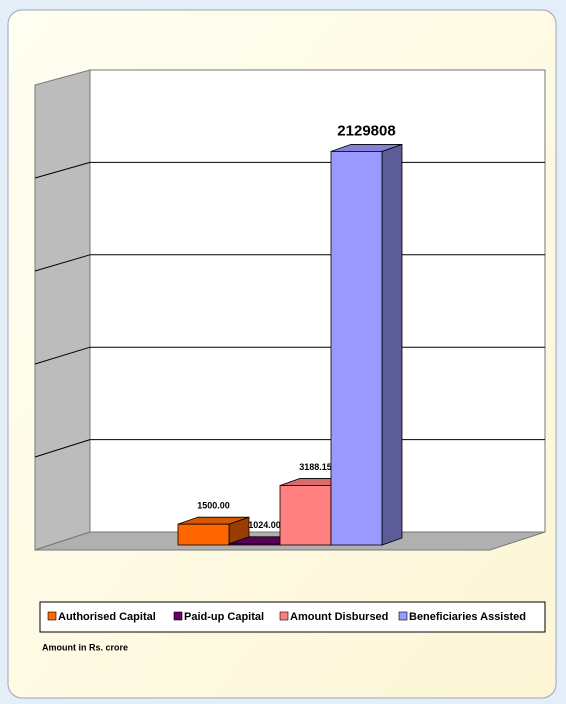  What do you see at coordinates (366, 130) in the screenshot?
I see `value-label: 2129808` at bounding box center [366, 130].